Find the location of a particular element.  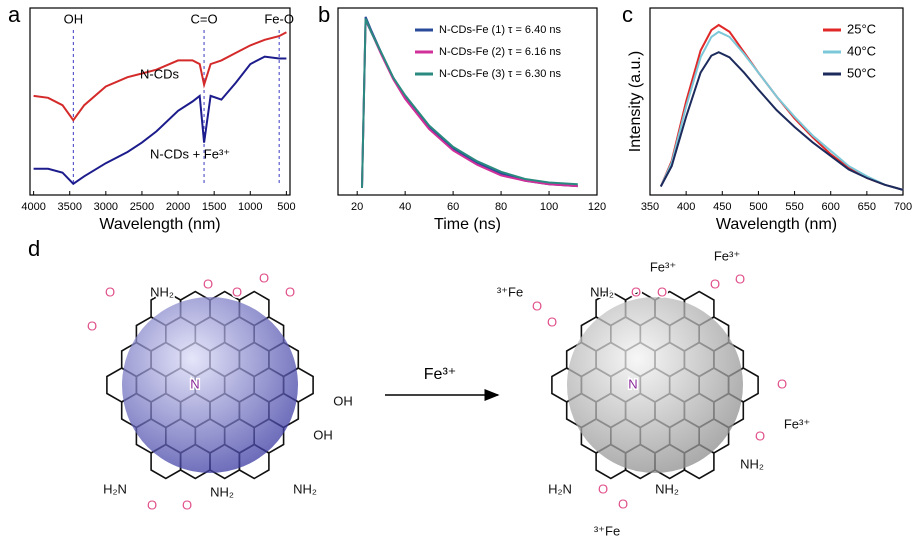

legend-label: N-CDs-Fe (2) τ = 6.16 ns is located at coordinates (500, 52).